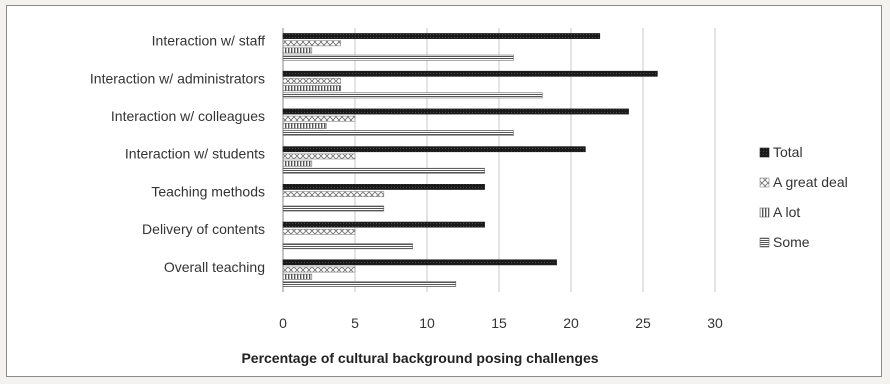 This screenshot has height=384, width=890. Describe the element at coordinates (214, 267) in the screenshot. I see `category-label: Overall teaching` at that location.